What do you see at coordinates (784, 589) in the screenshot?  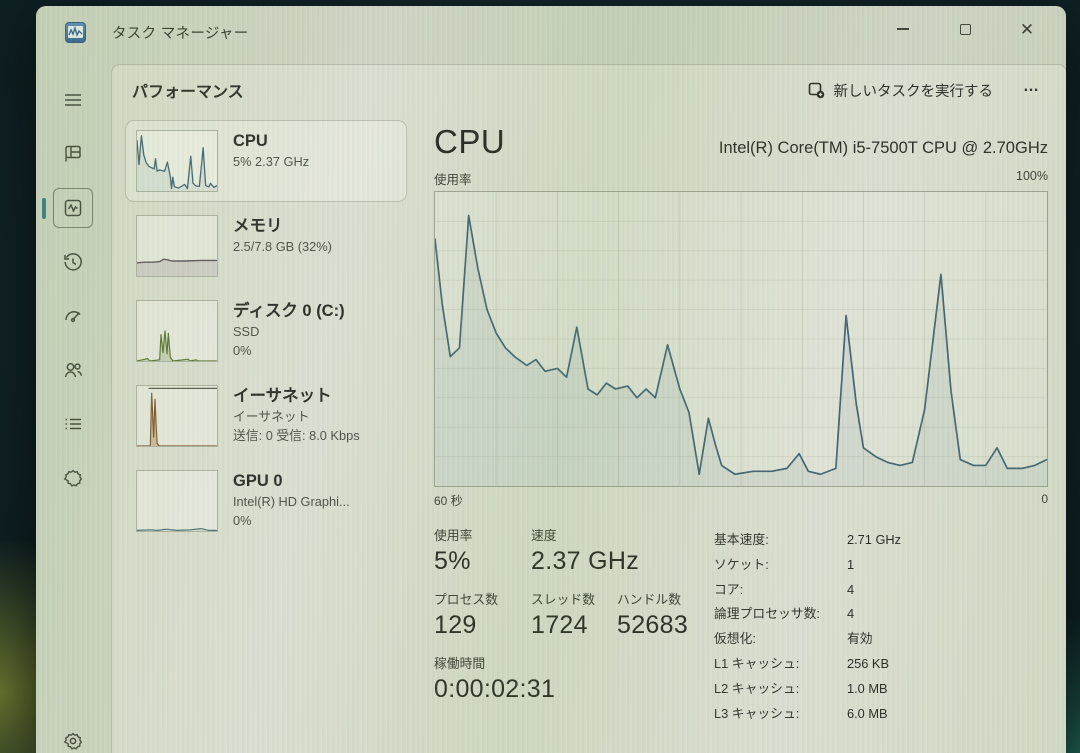 I see `spec-row: コア: 4` at bounding box center [784, 589].